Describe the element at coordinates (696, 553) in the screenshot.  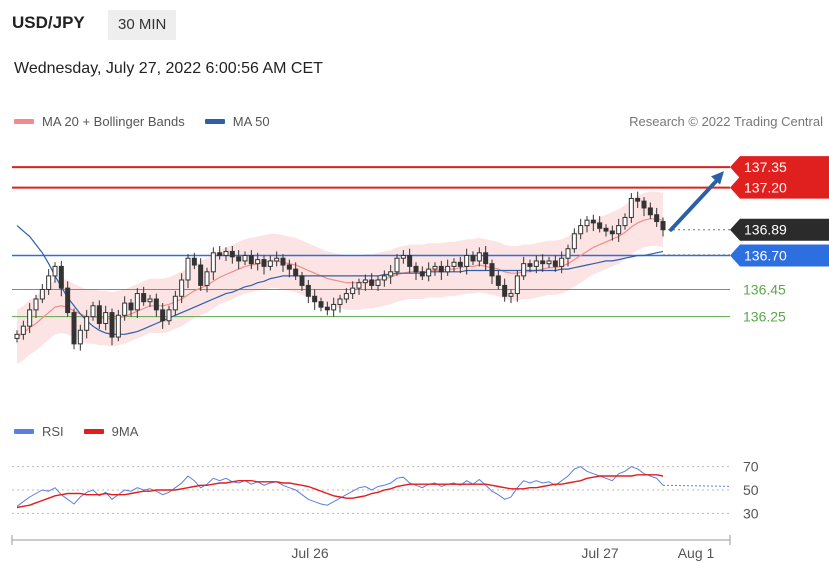
I see `x-tick-label: Aug 1` at that location.